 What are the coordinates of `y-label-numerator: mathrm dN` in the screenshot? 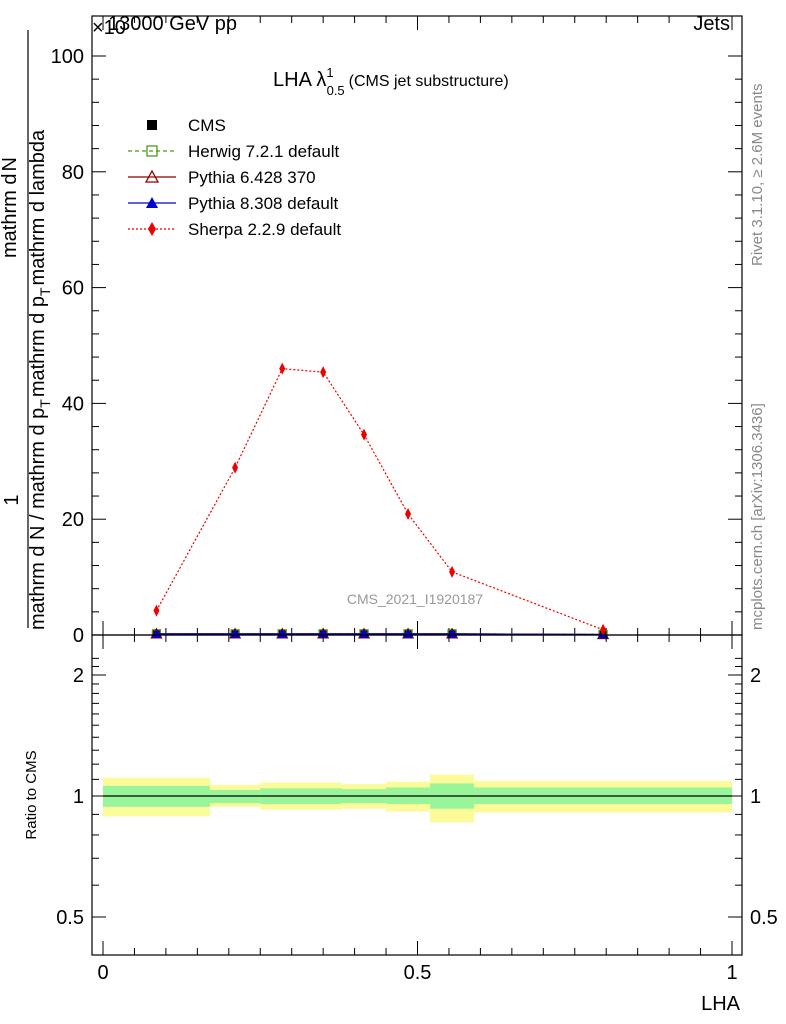 It's located at (10, 207).